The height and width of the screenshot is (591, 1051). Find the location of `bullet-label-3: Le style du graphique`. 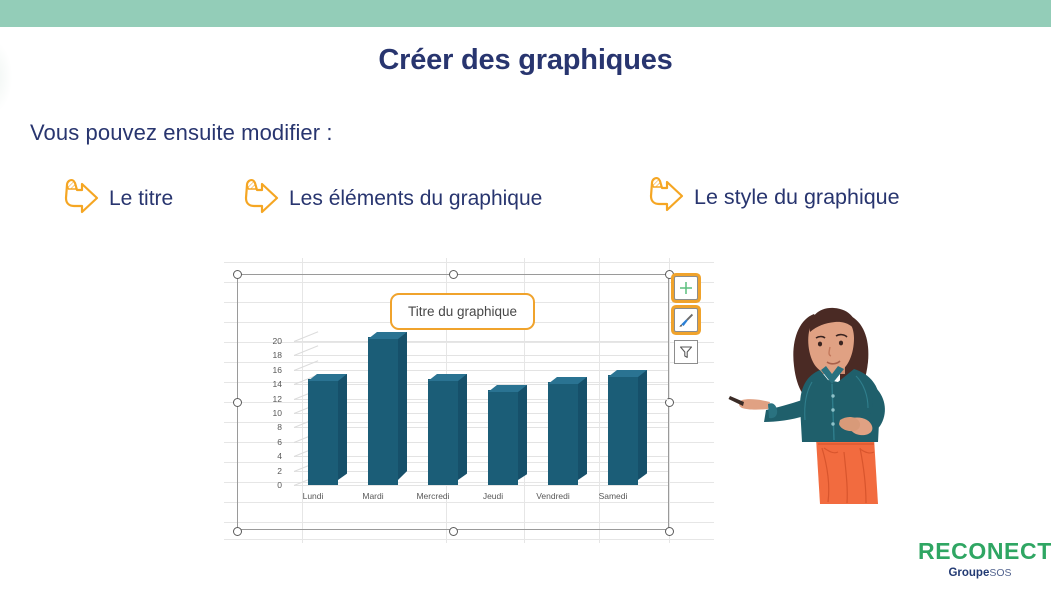

bullet-label-3: Le style du graphique is located at coordinates (797, 196).